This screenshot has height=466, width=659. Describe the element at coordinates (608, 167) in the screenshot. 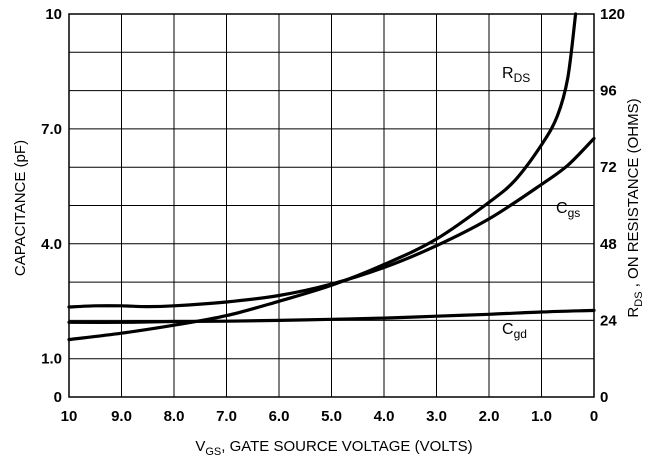

I see `y-right-tick-label: 72` at that location.